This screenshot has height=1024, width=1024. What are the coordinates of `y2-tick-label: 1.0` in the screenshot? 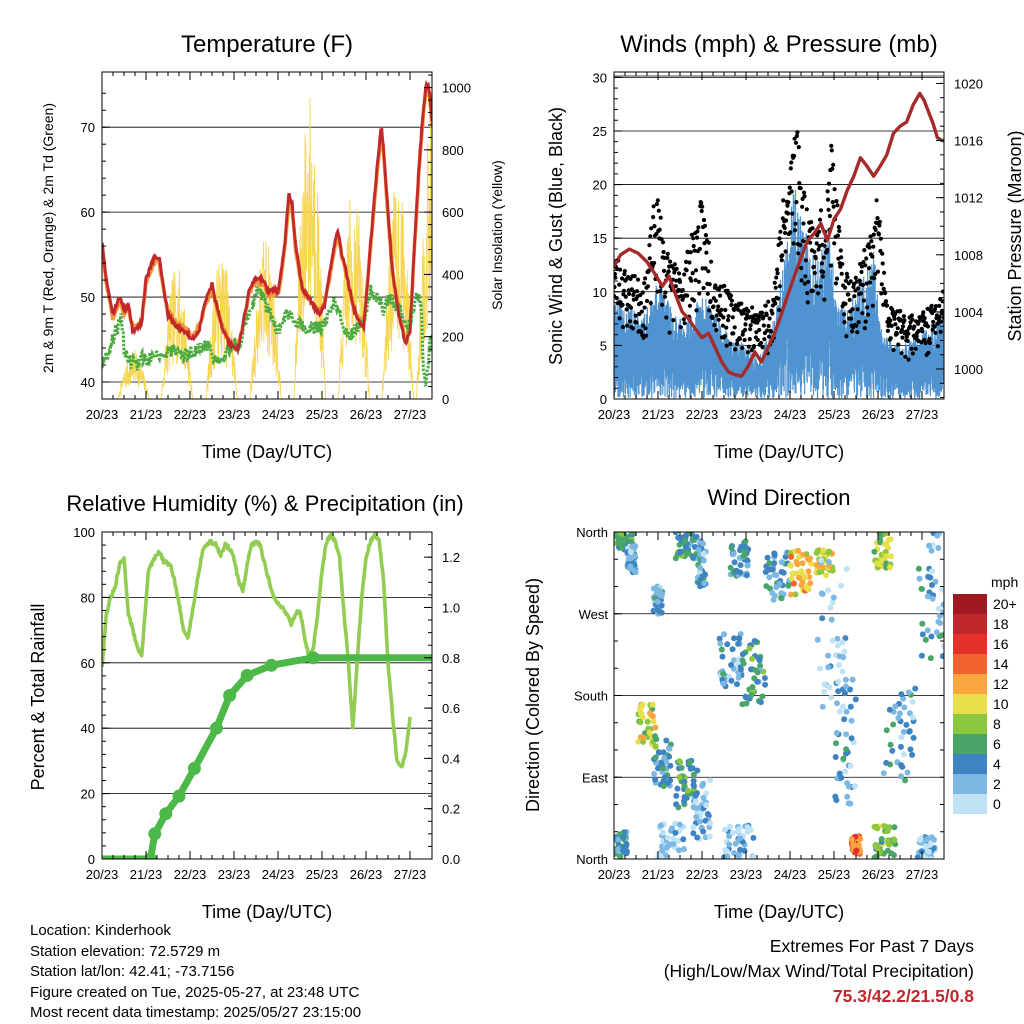 It's located at (451, 607).